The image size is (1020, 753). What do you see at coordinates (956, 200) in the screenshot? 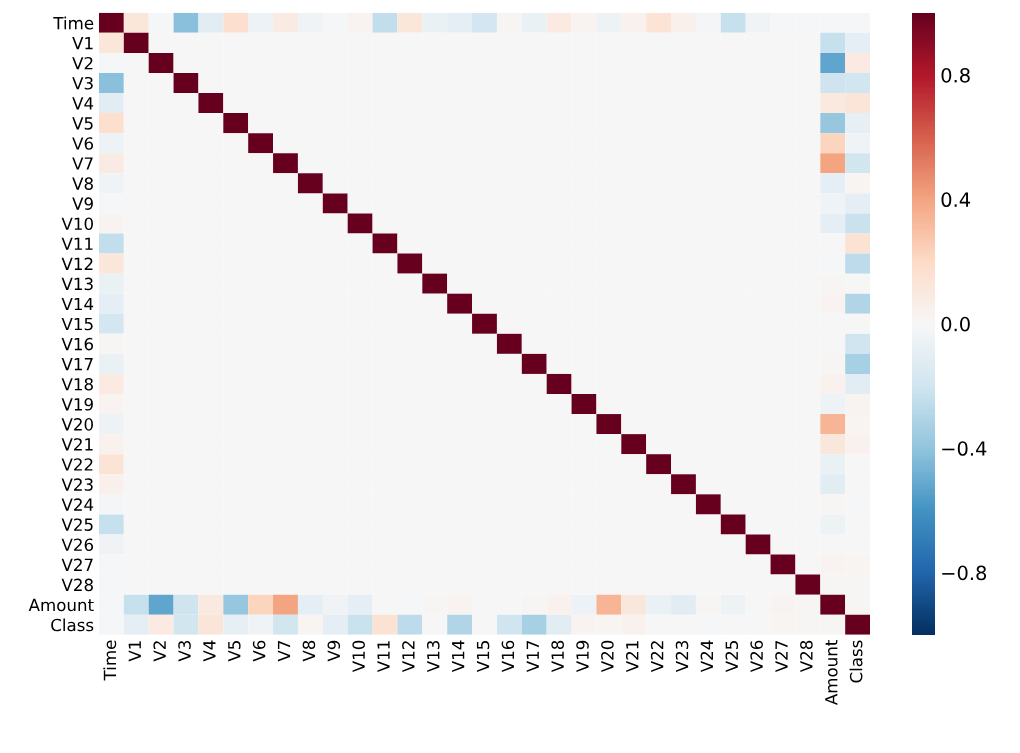
I see `color-bar-label: 0.4` at bounding box center [956, 200].